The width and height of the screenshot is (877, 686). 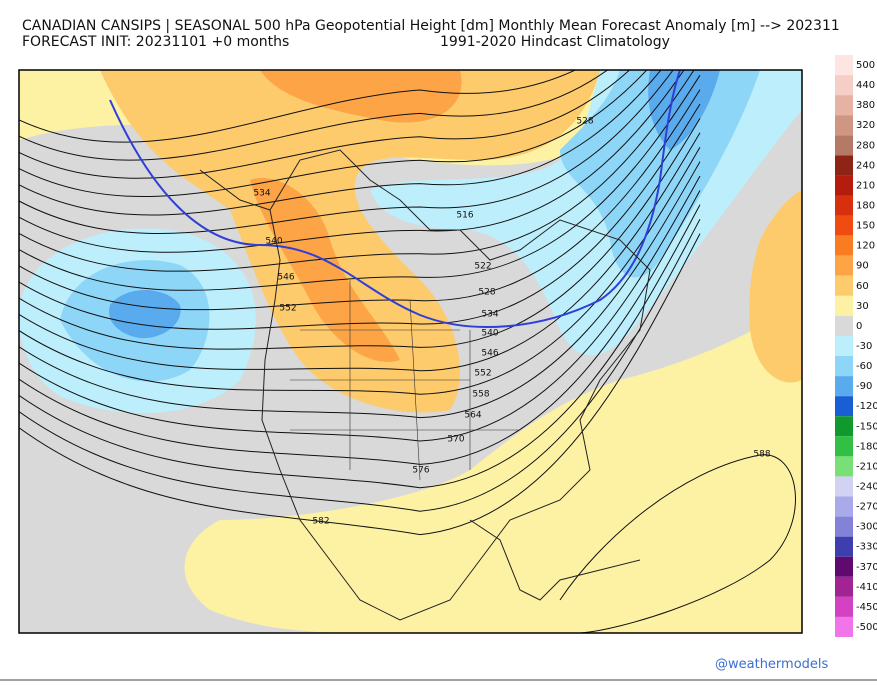 What do you see at coordinates (865, 145) in the screenshot?
I see `colorbar-label: 280` at bounding box center [865, 145].